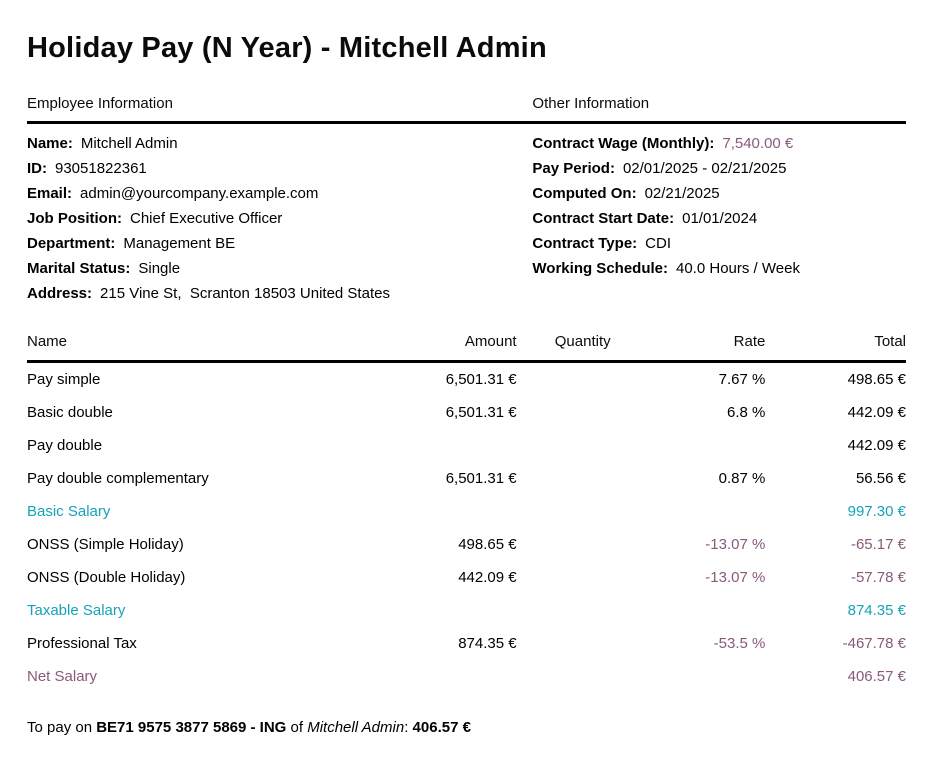 The image size is (933, 771). What do you see at coordinates (758, 143) in the screenshot?
I see `info-field-value: 7,540.00 €` at bounding box center [758, 143].